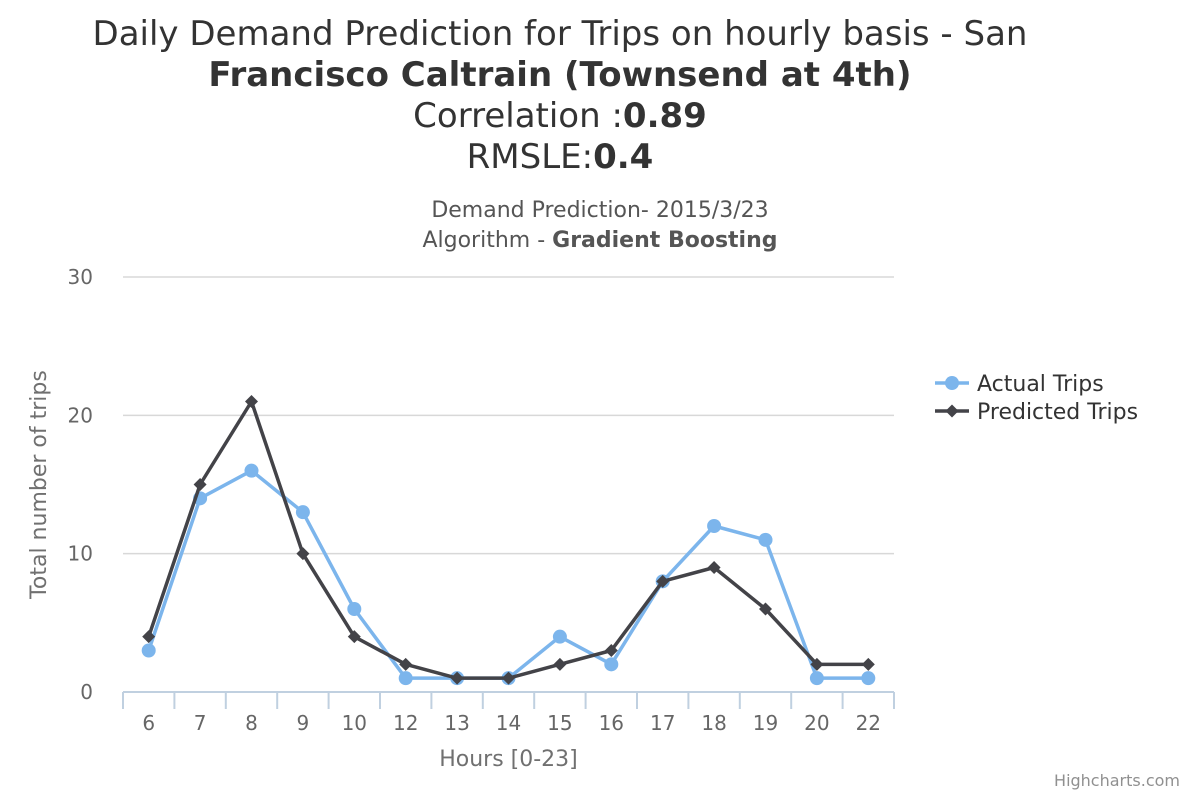 This screenshot has width=1200, height=800. What do you see at coordinates (713, 723) in the screenshot?
I see `x-tick-label: 18` at bounding box center [713, 723].